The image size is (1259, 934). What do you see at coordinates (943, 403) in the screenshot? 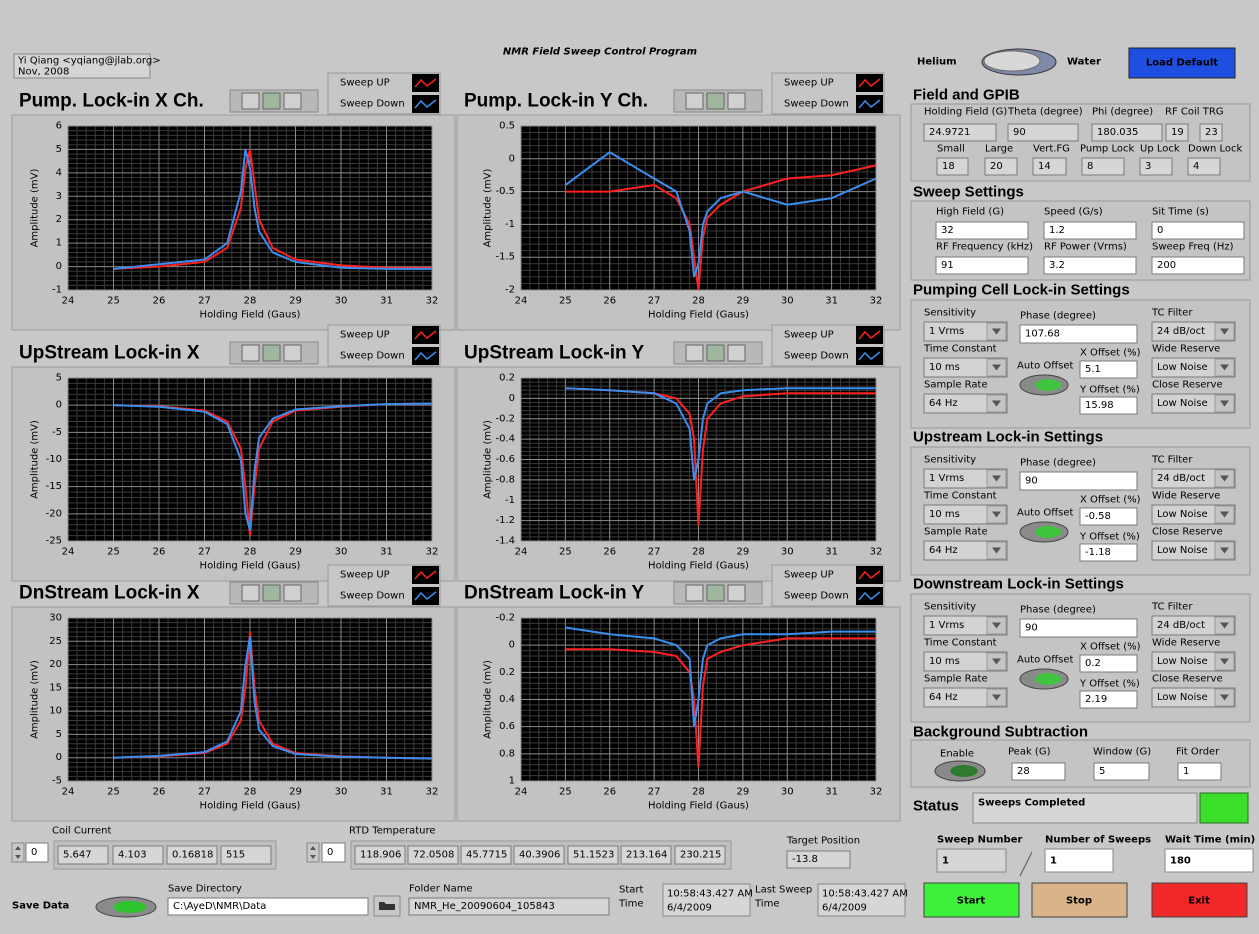
I see `setting-value: 64 Hz` at bounding box center [943, 403].